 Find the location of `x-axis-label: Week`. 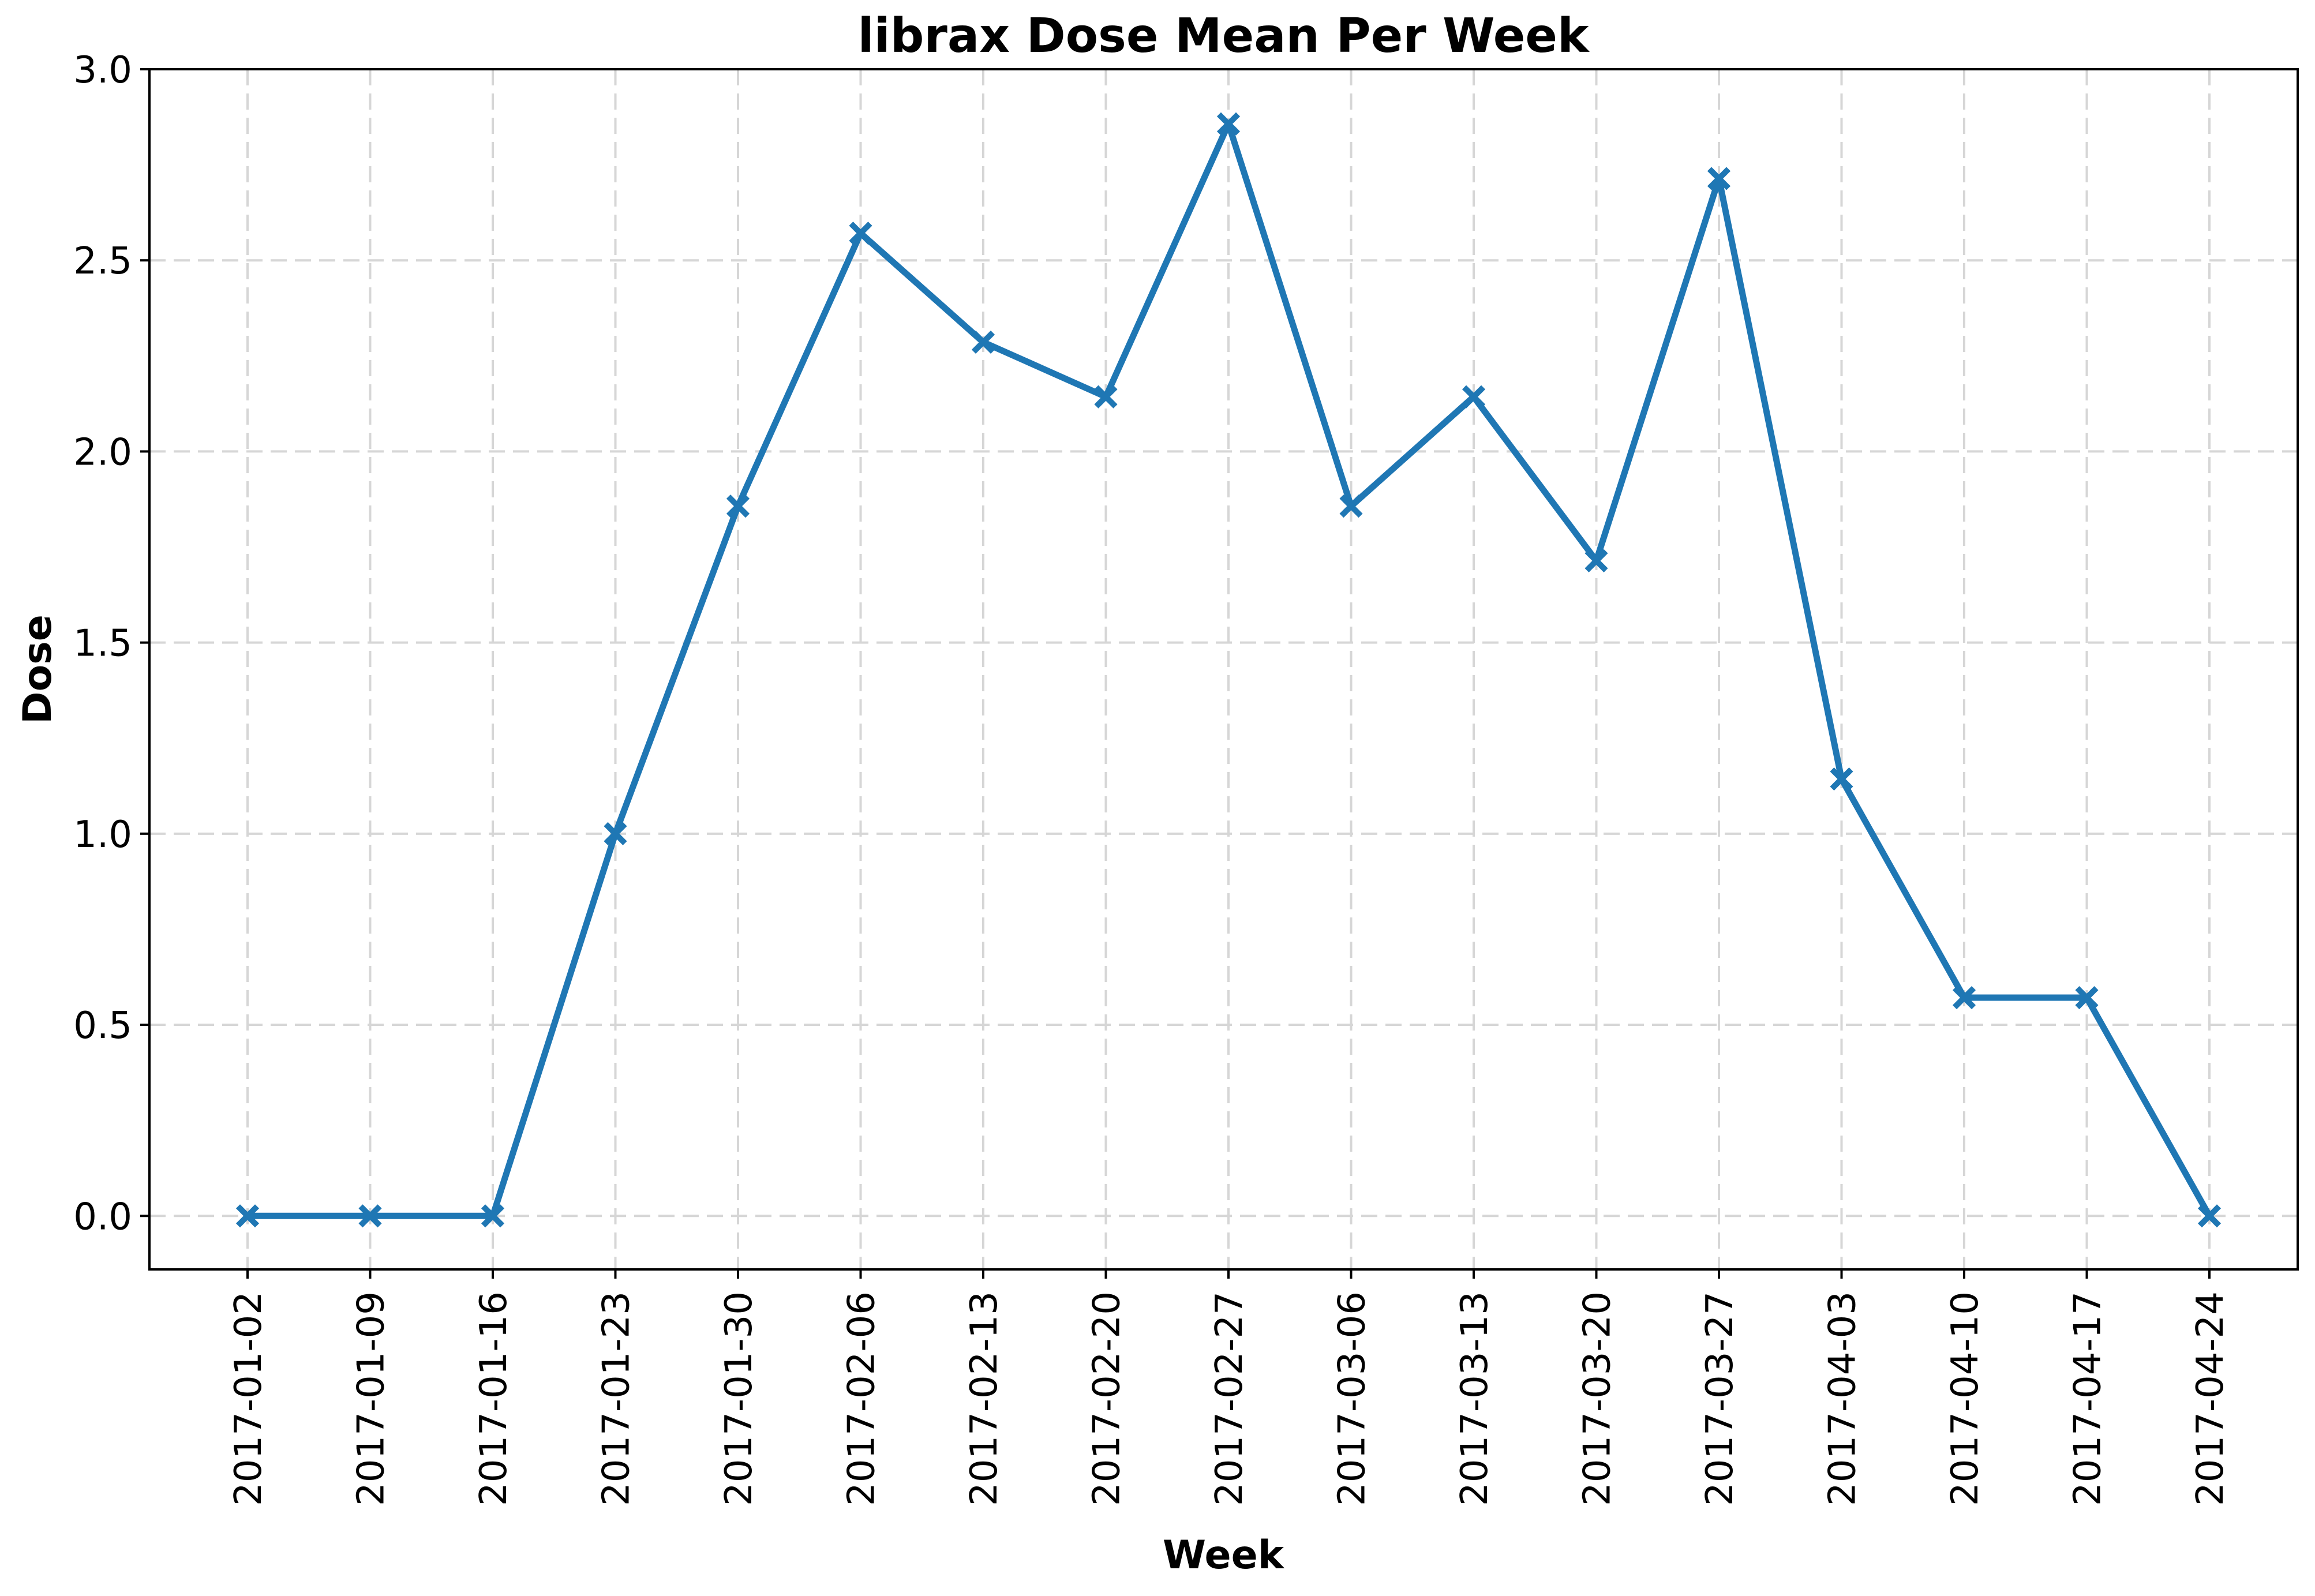

x-axis-label: Week is located at coordinates (1224, 1555).